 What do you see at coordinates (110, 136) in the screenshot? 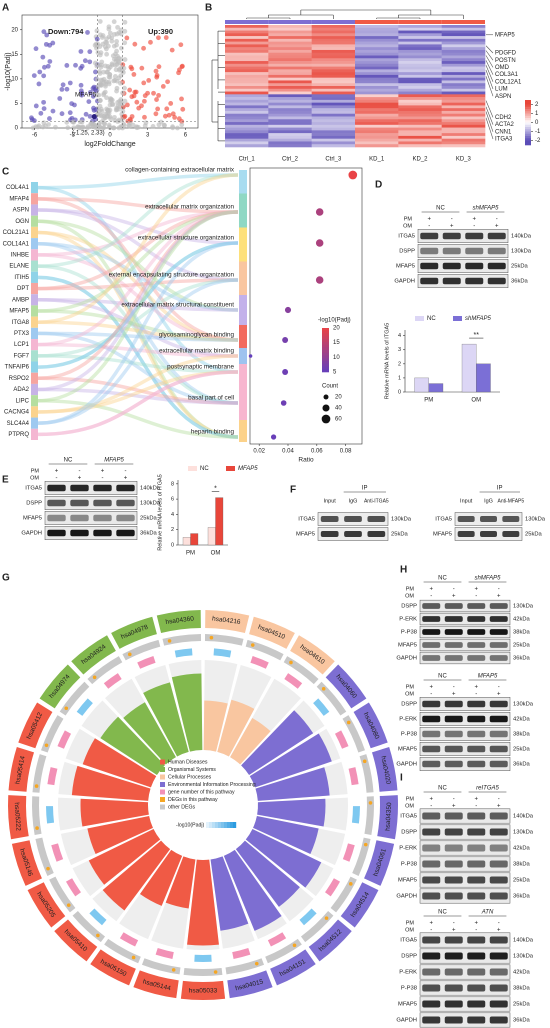
I see `x-tick-label: 0` at bounding box center [110, 136].